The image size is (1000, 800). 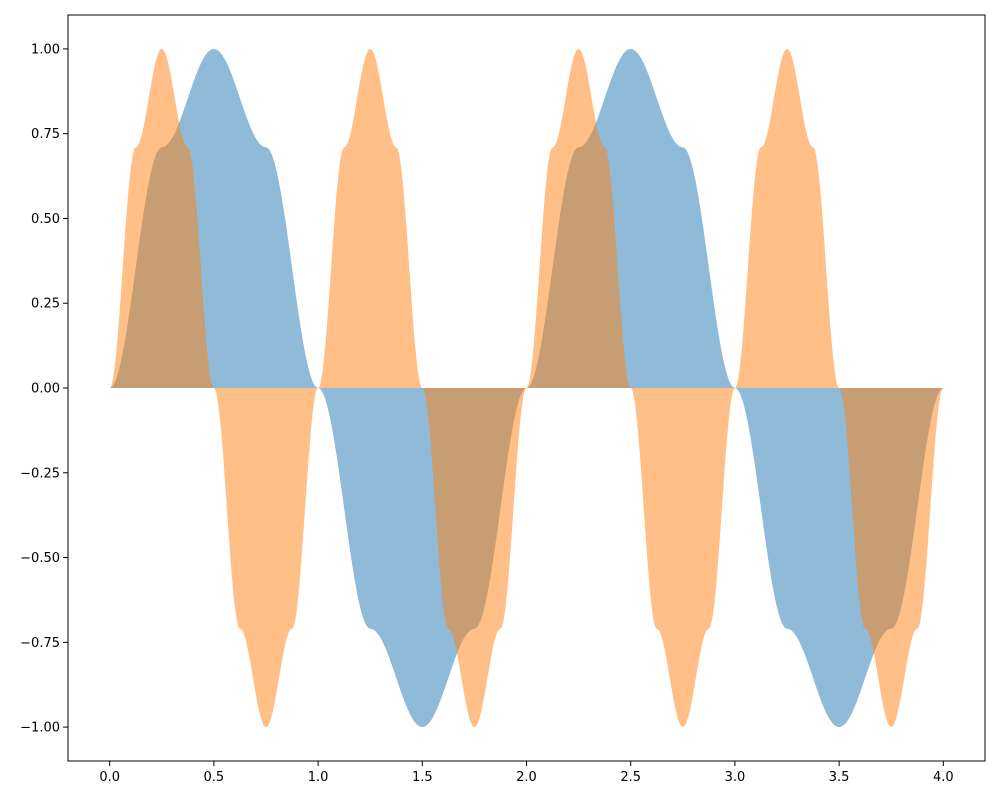 What do you see at coordinates (214, 777) in the screenshot?
I see `x-tick-label: 0.5` at bounding box center [214, 777].